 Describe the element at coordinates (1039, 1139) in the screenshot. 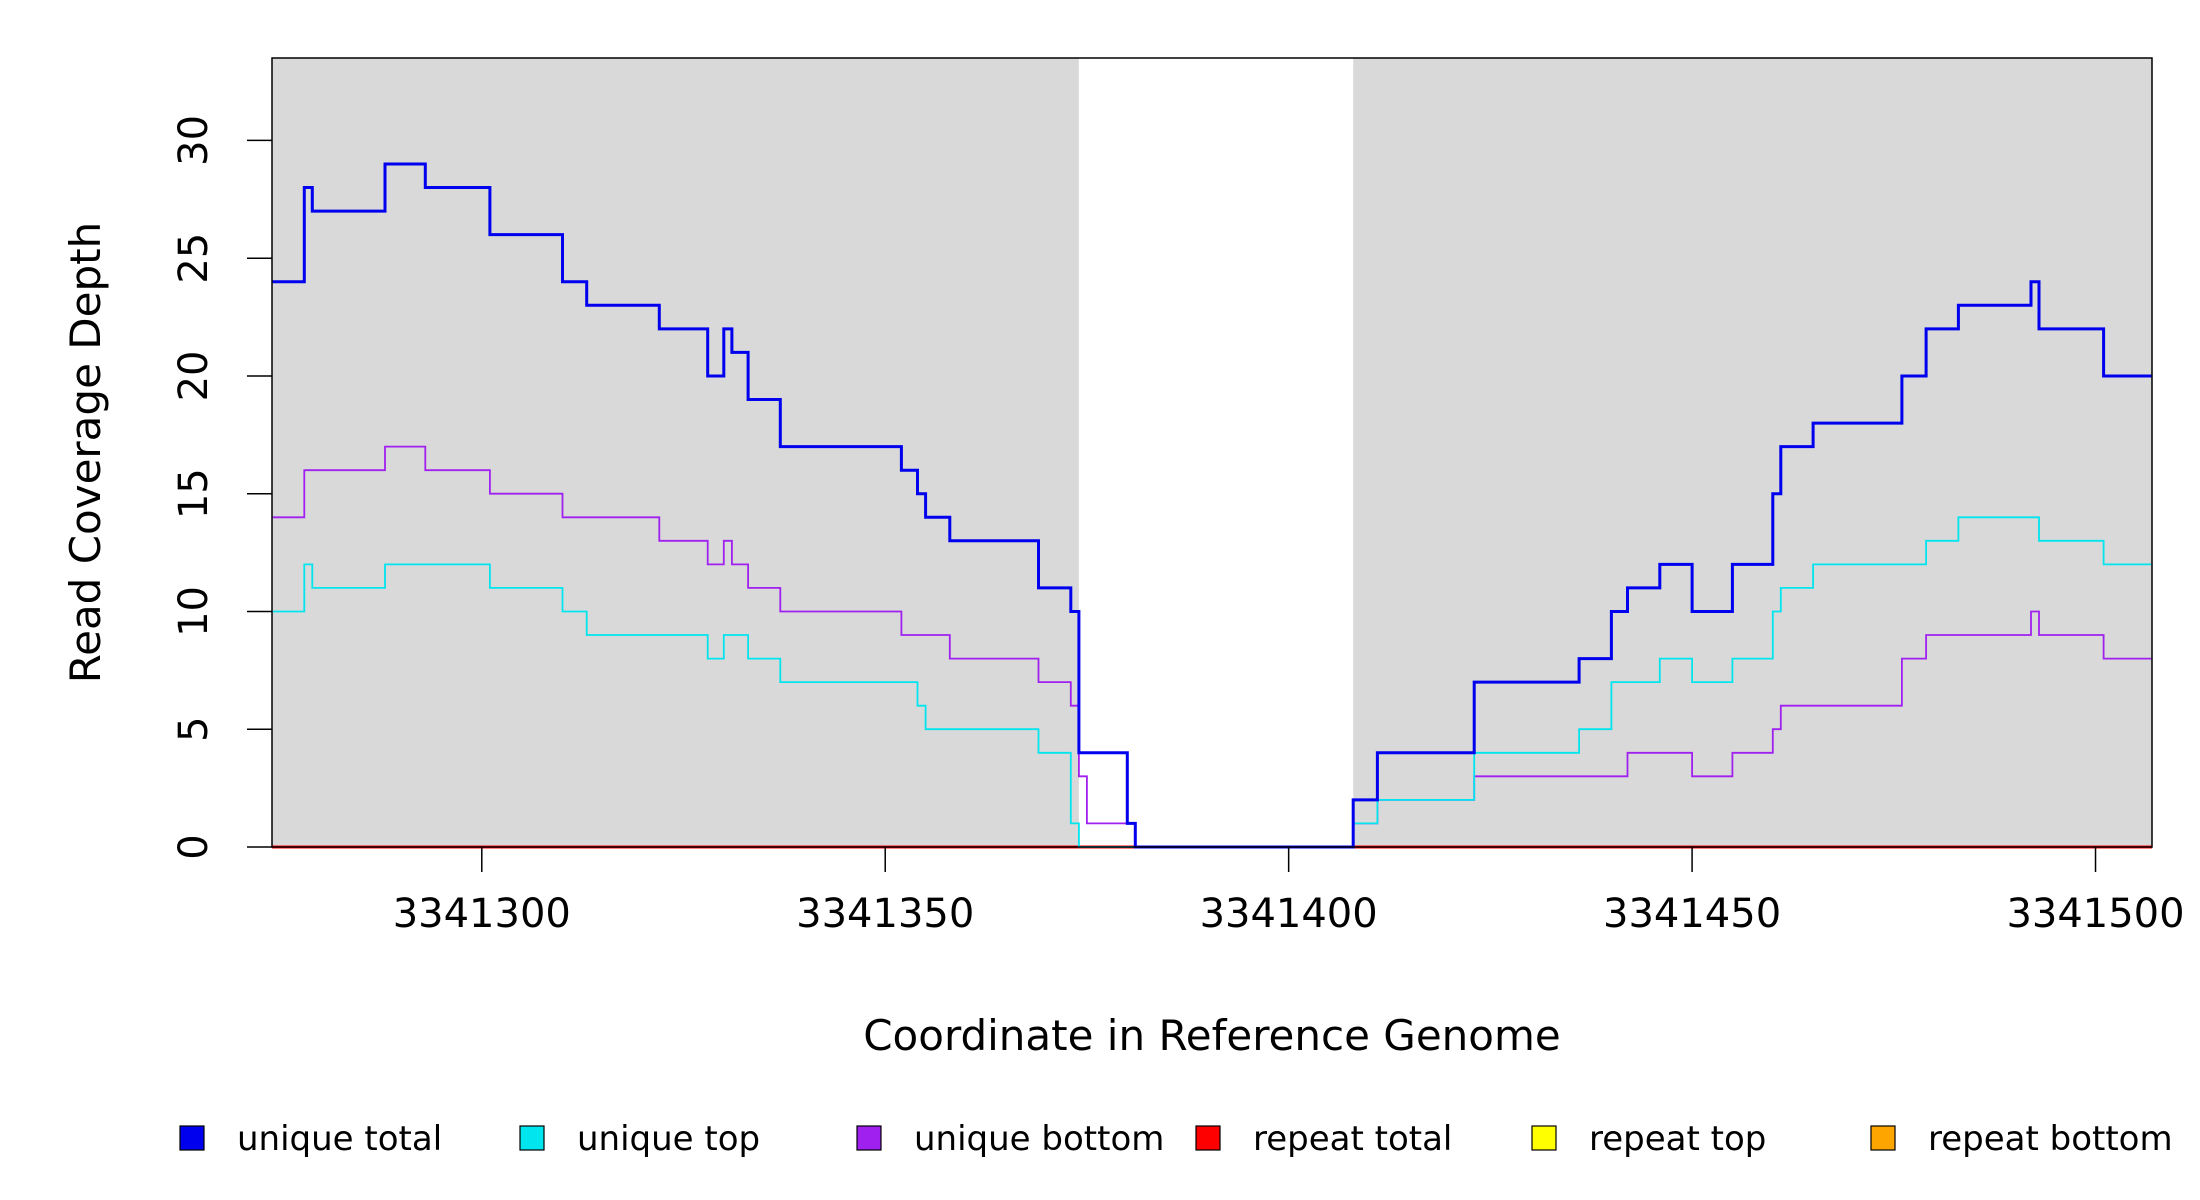

I see `legend-label-unique-bottom: unique bottom` at that location.